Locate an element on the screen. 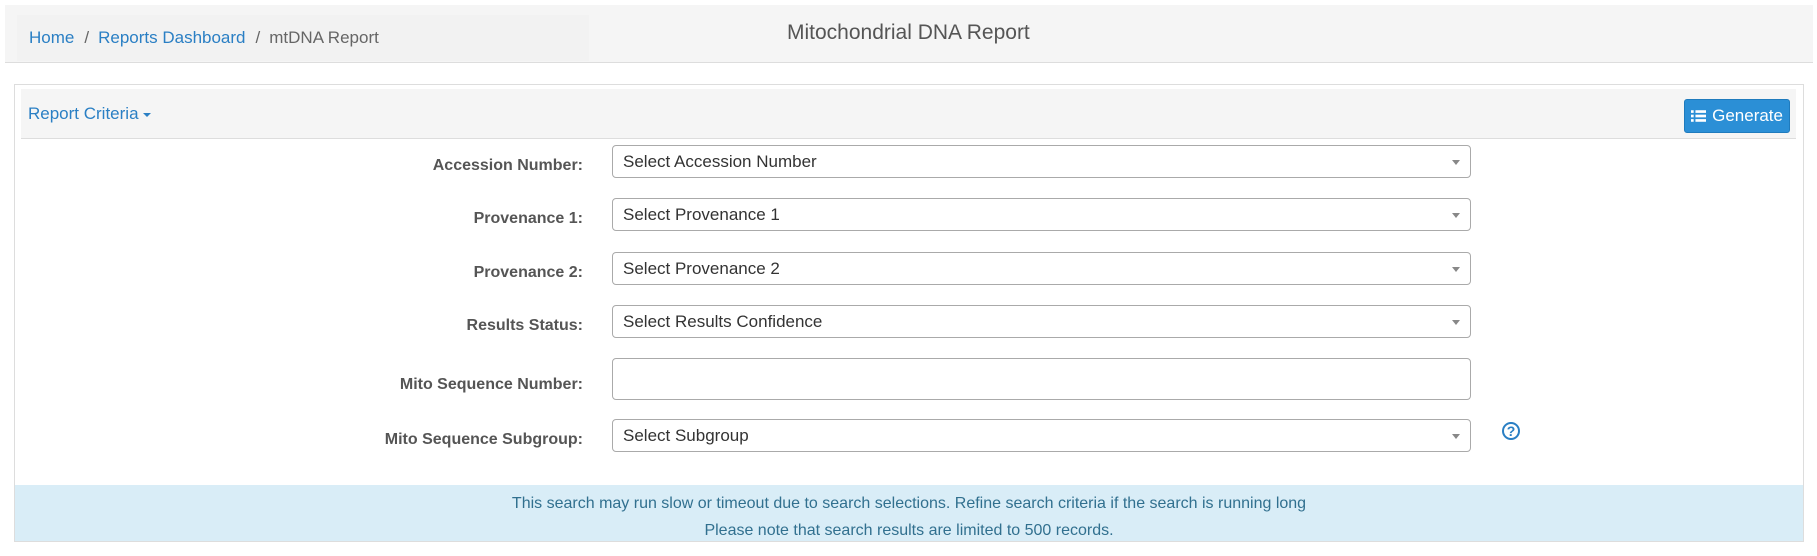 Image resolution: width=1817 pixels, height=556 pixels. mito-sequence-number-input is located at coordinates (1041, 379).